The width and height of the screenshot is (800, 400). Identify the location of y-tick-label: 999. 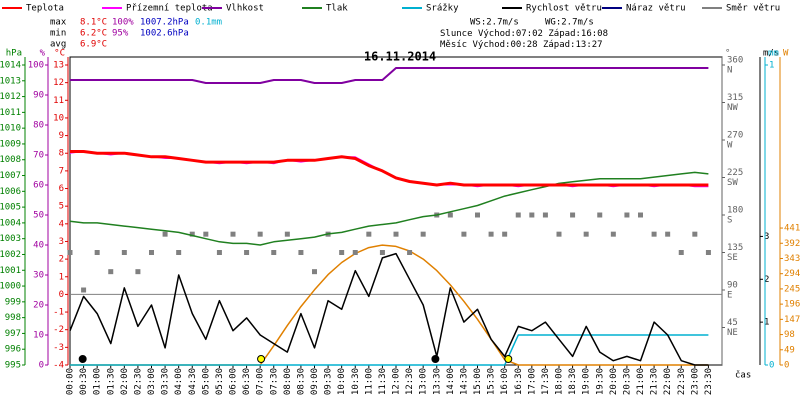
(13, 302).